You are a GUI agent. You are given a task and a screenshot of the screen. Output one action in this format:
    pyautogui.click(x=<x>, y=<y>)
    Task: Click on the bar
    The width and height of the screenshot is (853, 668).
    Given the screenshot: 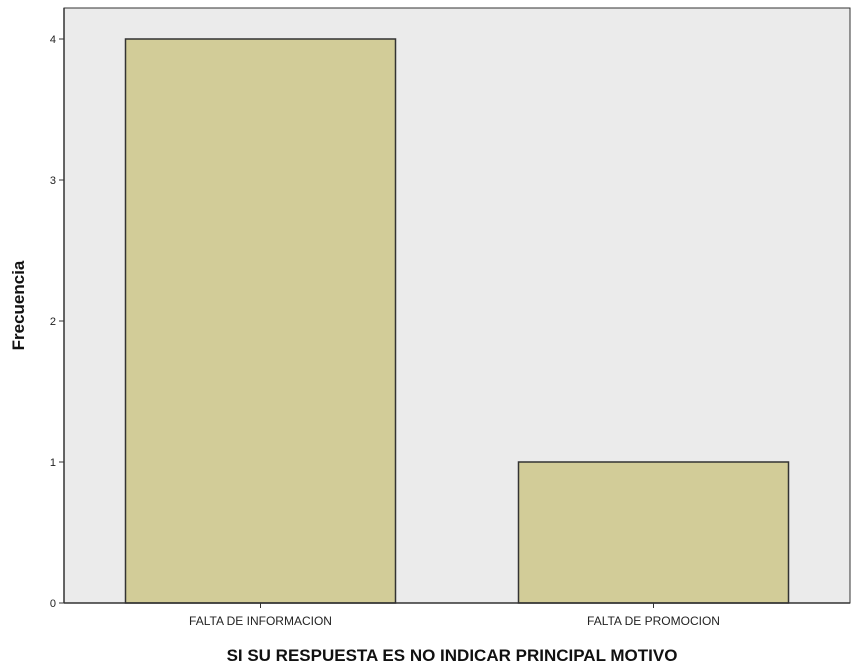 What is the action you would take?
    pyautogui.click(x=653, y=532)
    